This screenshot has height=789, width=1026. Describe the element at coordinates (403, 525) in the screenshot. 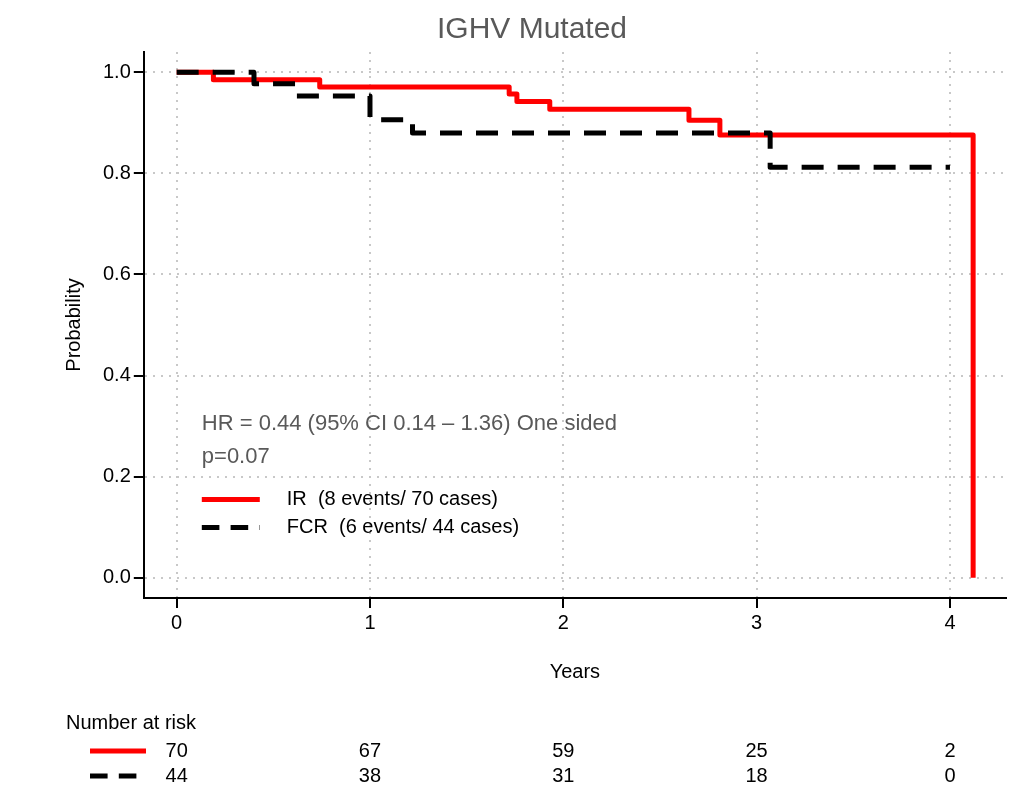

I see `legend-label: FCR (6 events/ 44 cases)` at that location.